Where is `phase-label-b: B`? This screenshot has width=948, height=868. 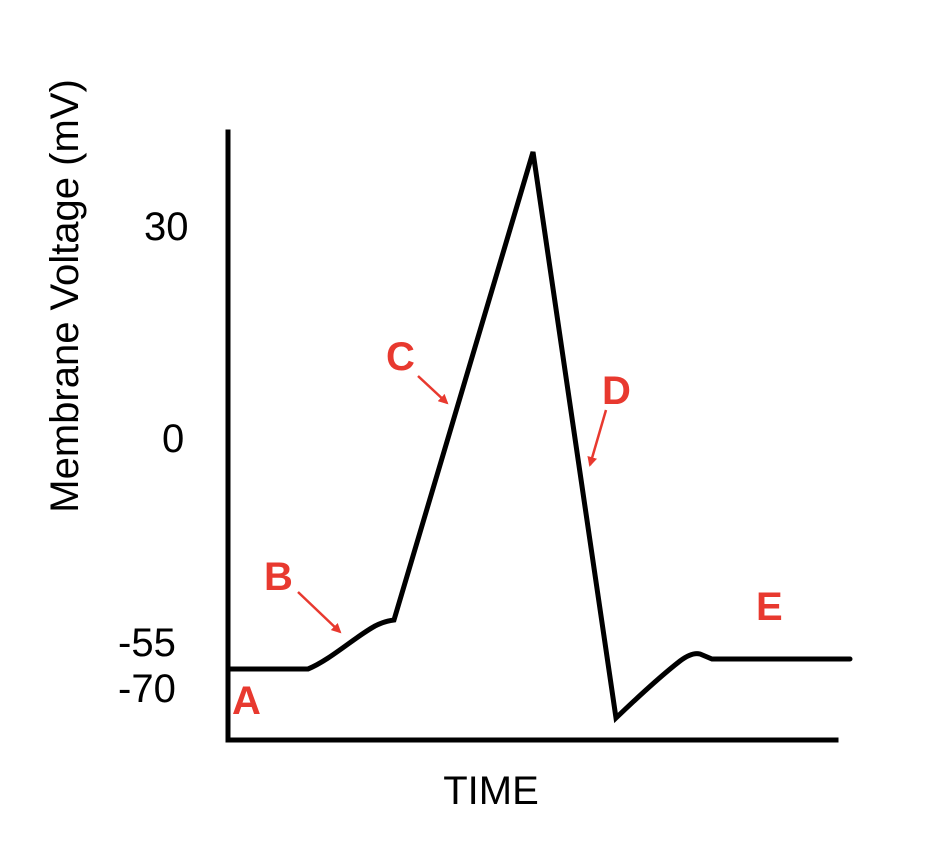 phase-label-b: B is located at coordinates (278, 577).